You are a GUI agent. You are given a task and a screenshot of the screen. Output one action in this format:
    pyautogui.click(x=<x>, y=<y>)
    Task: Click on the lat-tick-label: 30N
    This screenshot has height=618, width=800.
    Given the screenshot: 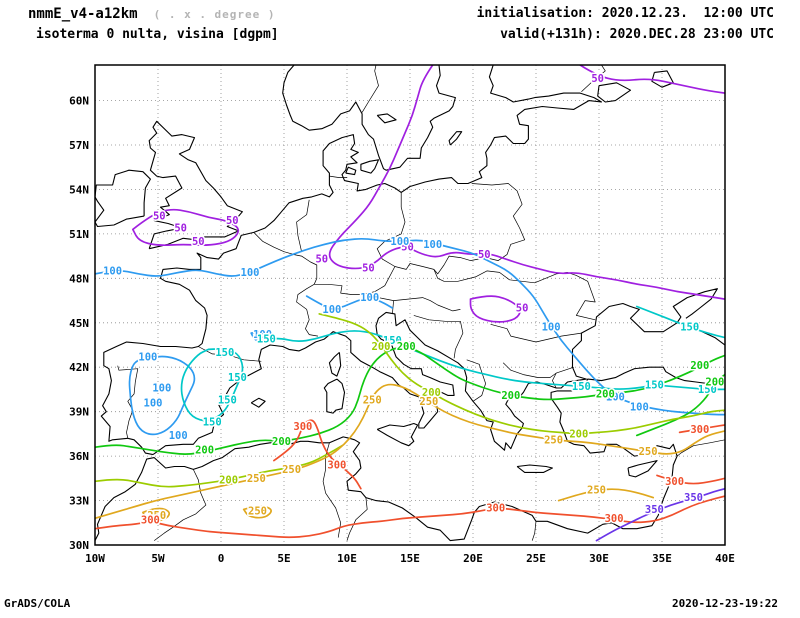 What is the action you would take?
    pyautogui.click(x=79, y=545)
    